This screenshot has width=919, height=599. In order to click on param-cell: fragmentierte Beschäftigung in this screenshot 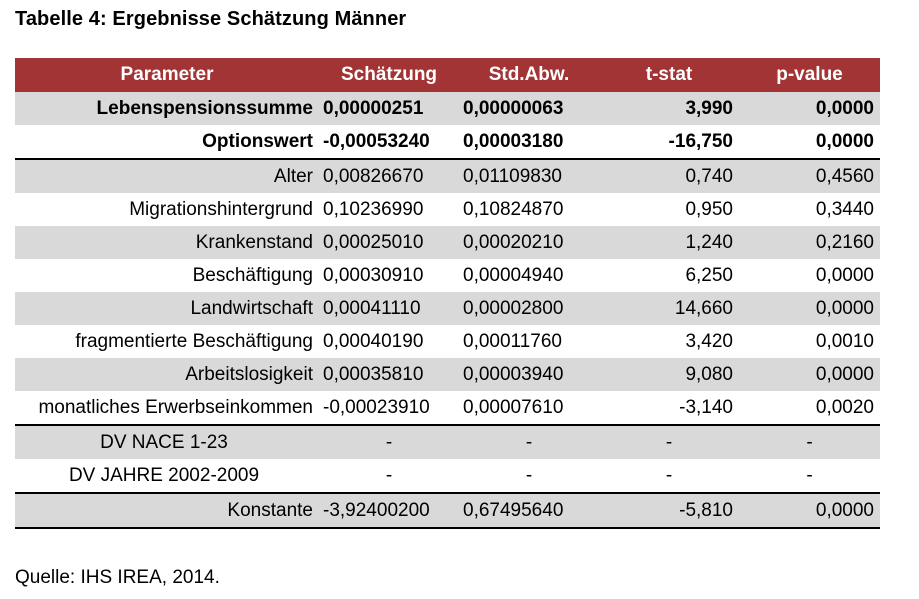, I will do `click(194, 341)`.